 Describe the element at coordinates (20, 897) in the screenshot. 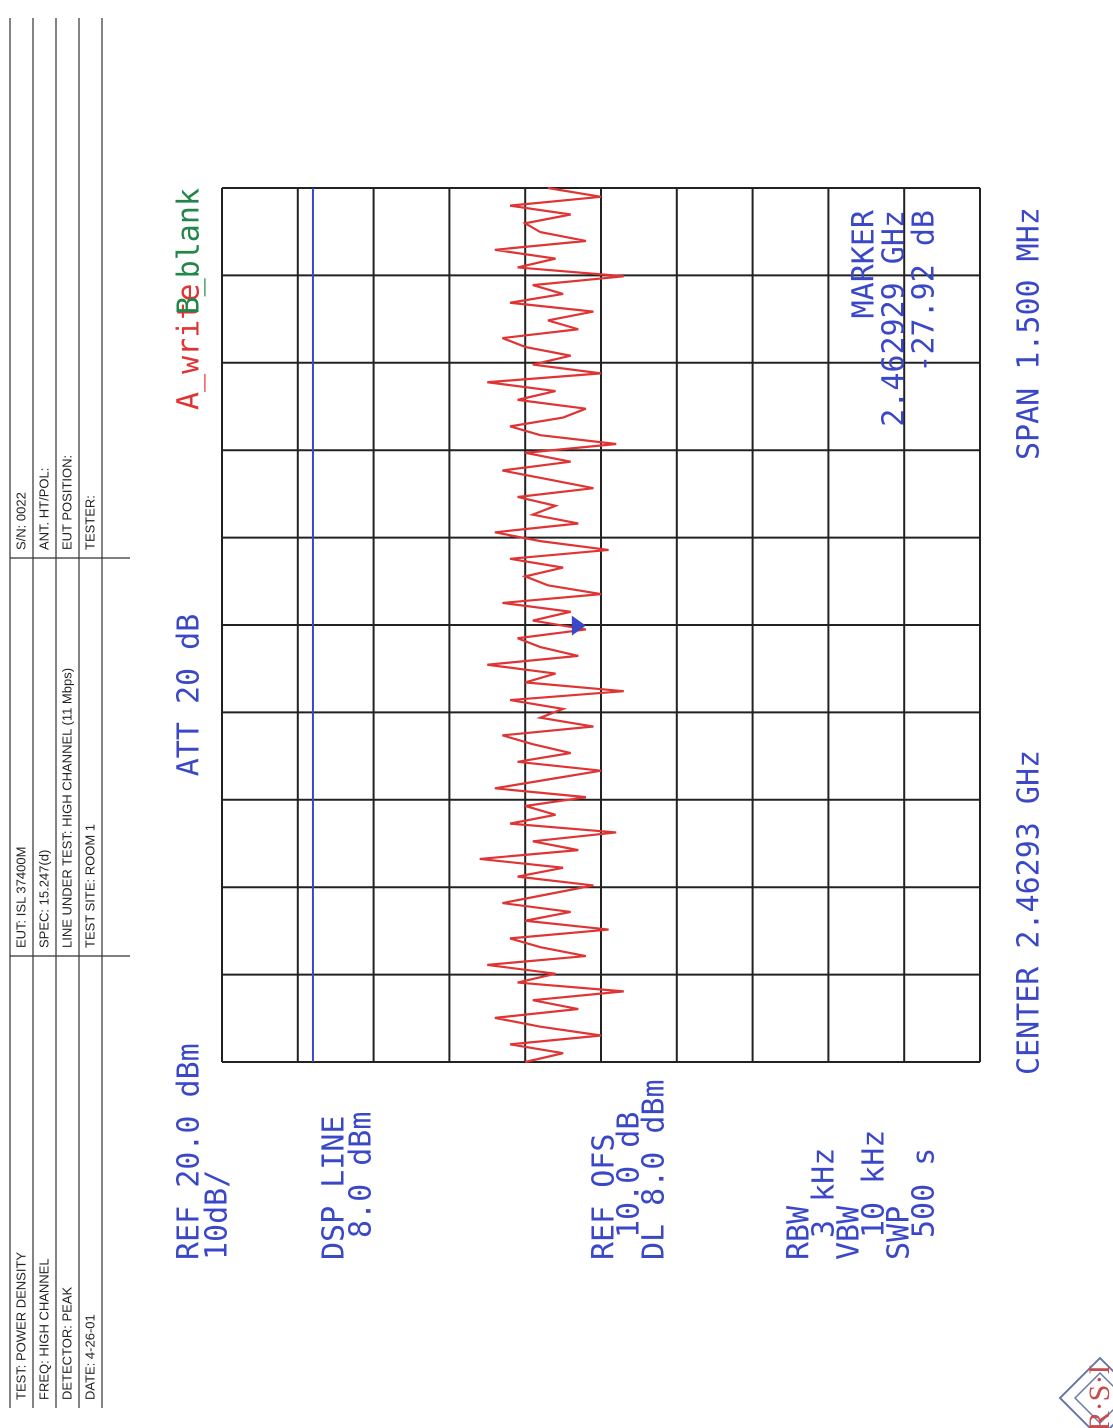

I see `header-cell: EUT: ISL 37400M` at that location.